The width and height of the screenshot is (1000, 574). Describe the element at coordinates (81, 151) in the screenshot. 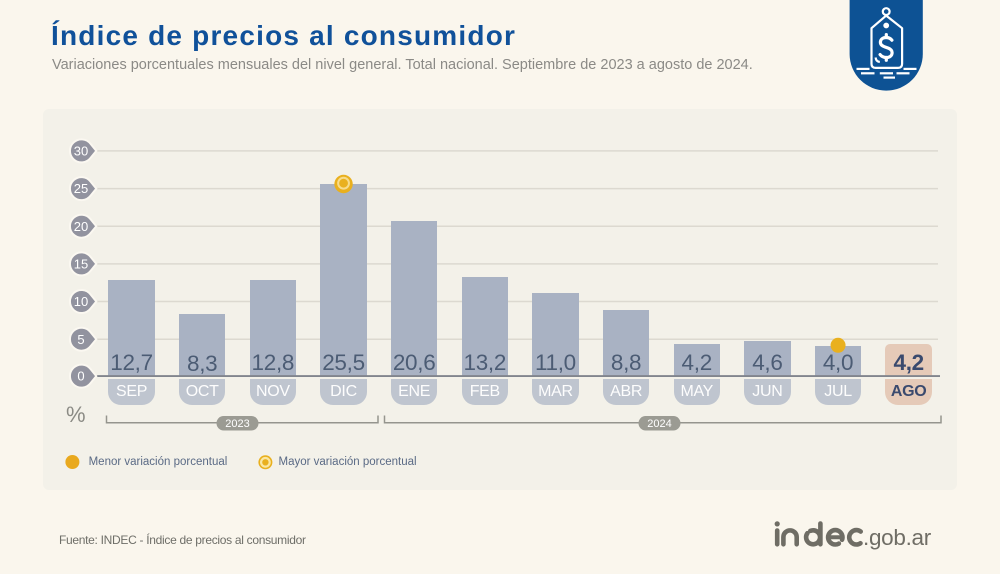

I see `svg-text: 30` at that location.